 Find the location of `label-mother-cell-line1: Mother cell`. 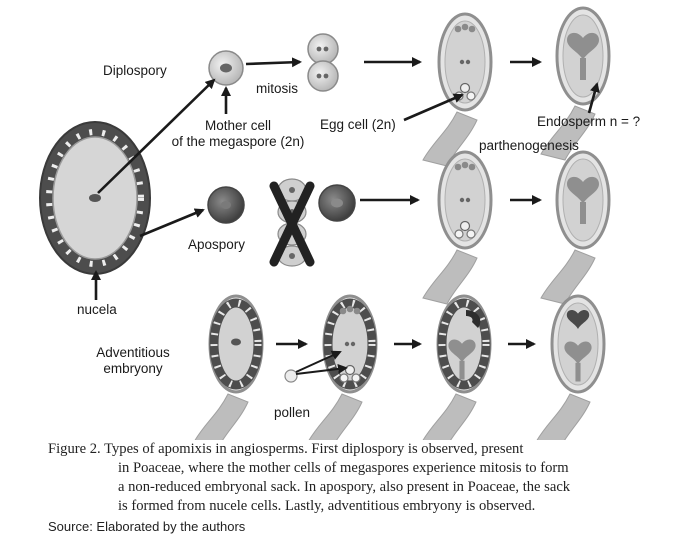

label-mother-cell-line1: Mother cell is located at coordinates (238, 125).